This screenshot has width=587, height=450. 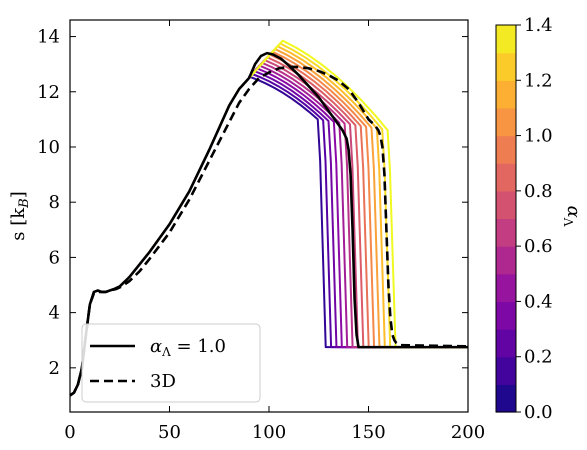 What do you see at coordinates (48, 92) in the screenshot?
I see `y-tick-label: 12` at bounding box center [48, 92].